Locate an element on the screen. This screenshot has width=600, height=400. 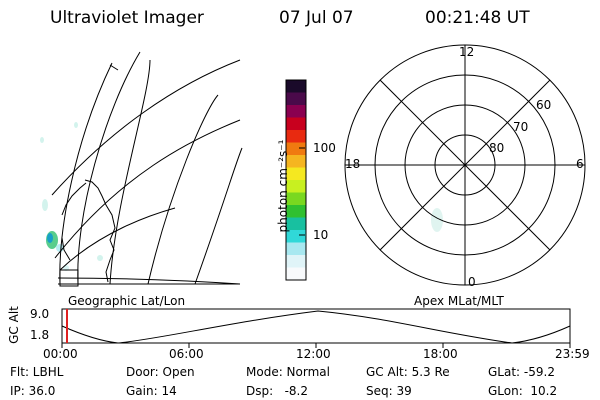
info-gain: Gain: 14 is located at coordinates (151, 391).